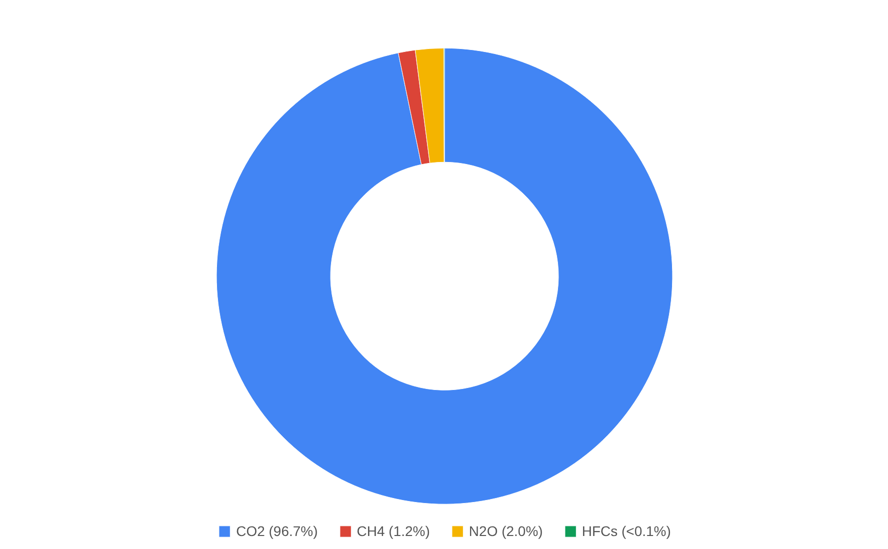  What do you see at coordinates (626, 531) in the screenshot?
I see `legend-label: HFCs (<0.1%)` at bounding box center [626, 531].